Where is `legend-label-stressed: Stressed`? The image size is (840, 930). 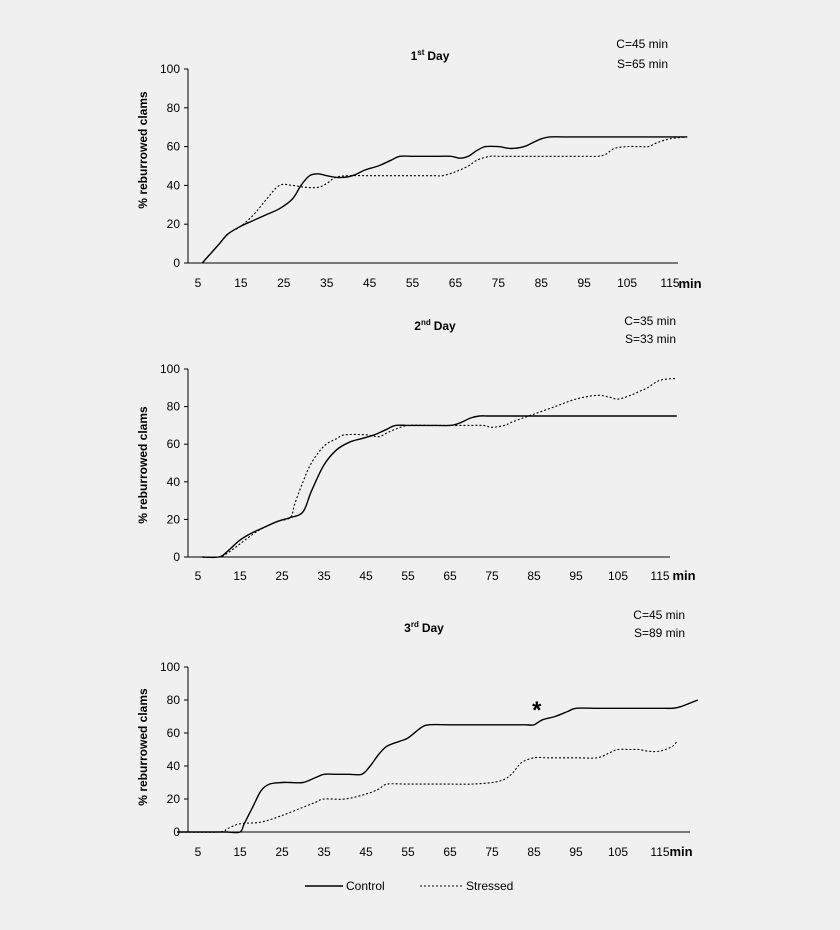
legend-label-stressed: Stressed is located at coordinates (489, 886).